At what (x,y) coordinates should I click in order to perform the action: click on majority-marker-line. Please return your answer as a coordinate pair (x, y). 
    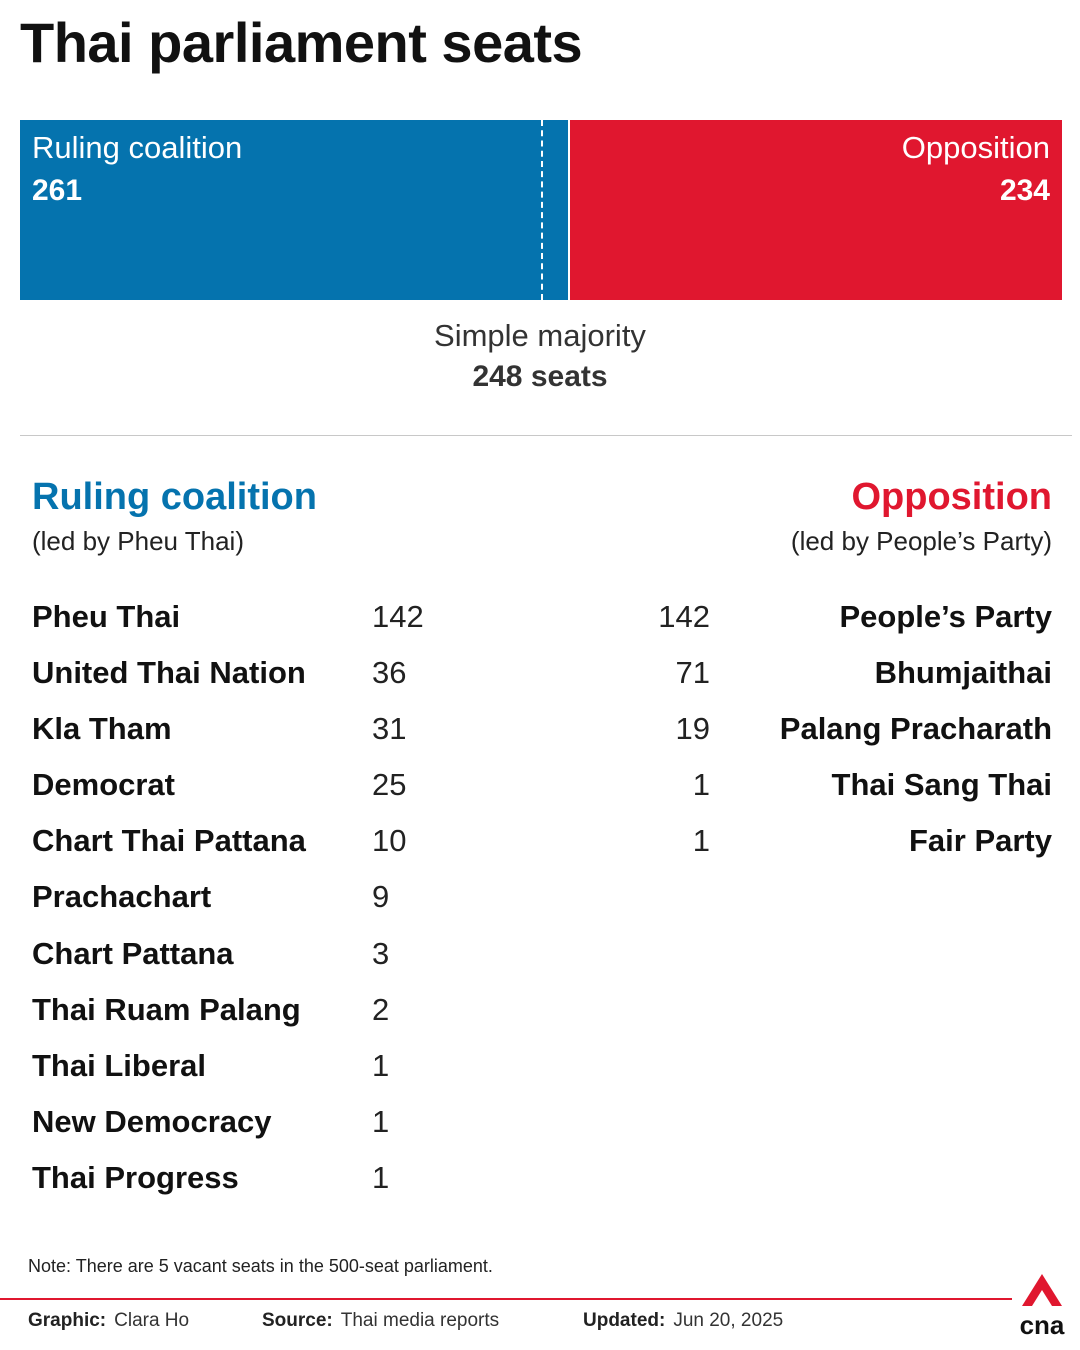
    Looking at the image, I should click on (542, 210).